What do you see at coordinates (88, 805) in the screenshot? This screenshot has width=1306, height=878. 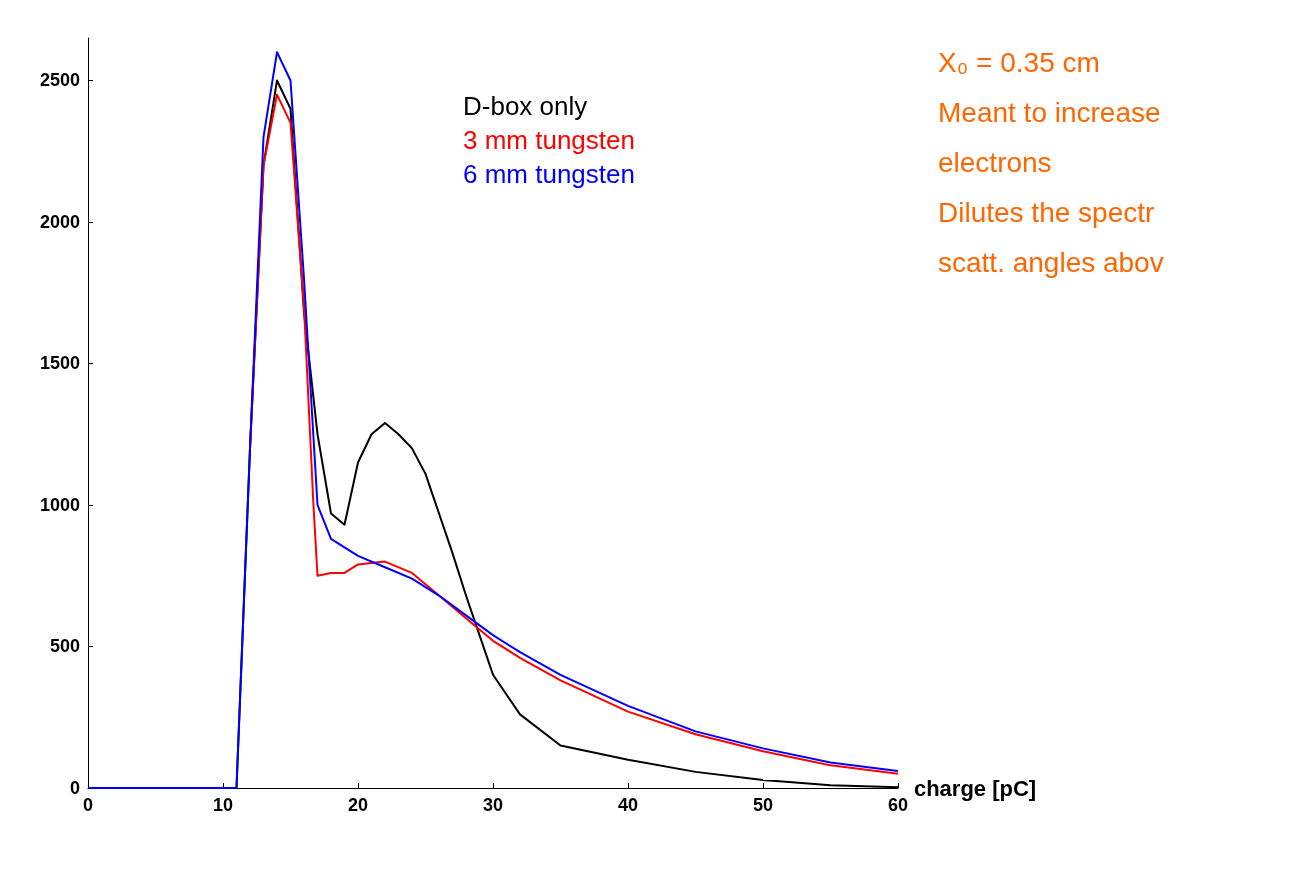 I see `x-tick-label: 0` at bounding box center [88, 805].